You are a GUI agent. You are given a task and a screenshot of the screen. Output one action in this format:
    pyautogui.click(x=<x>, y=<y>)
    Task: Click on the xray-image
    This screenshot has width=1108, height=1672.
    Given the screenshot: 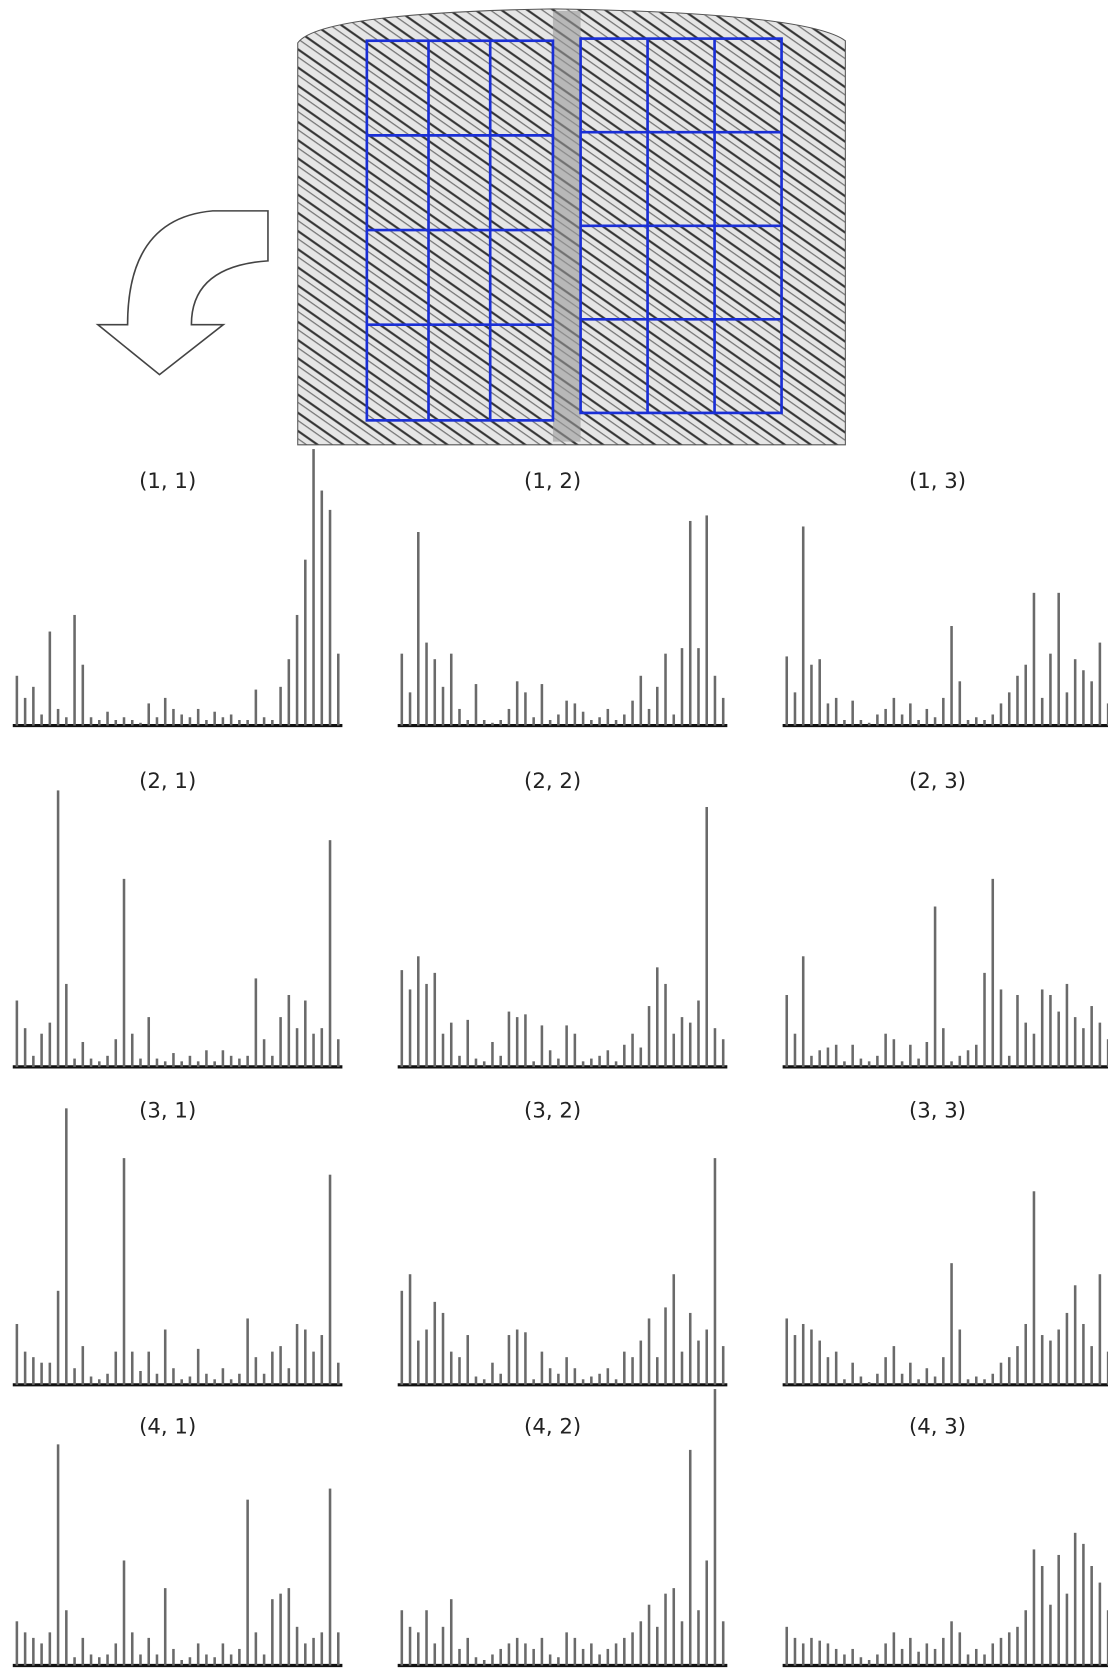 What is the action you would take?
    pyautogui.click(x=571, y=227)
    